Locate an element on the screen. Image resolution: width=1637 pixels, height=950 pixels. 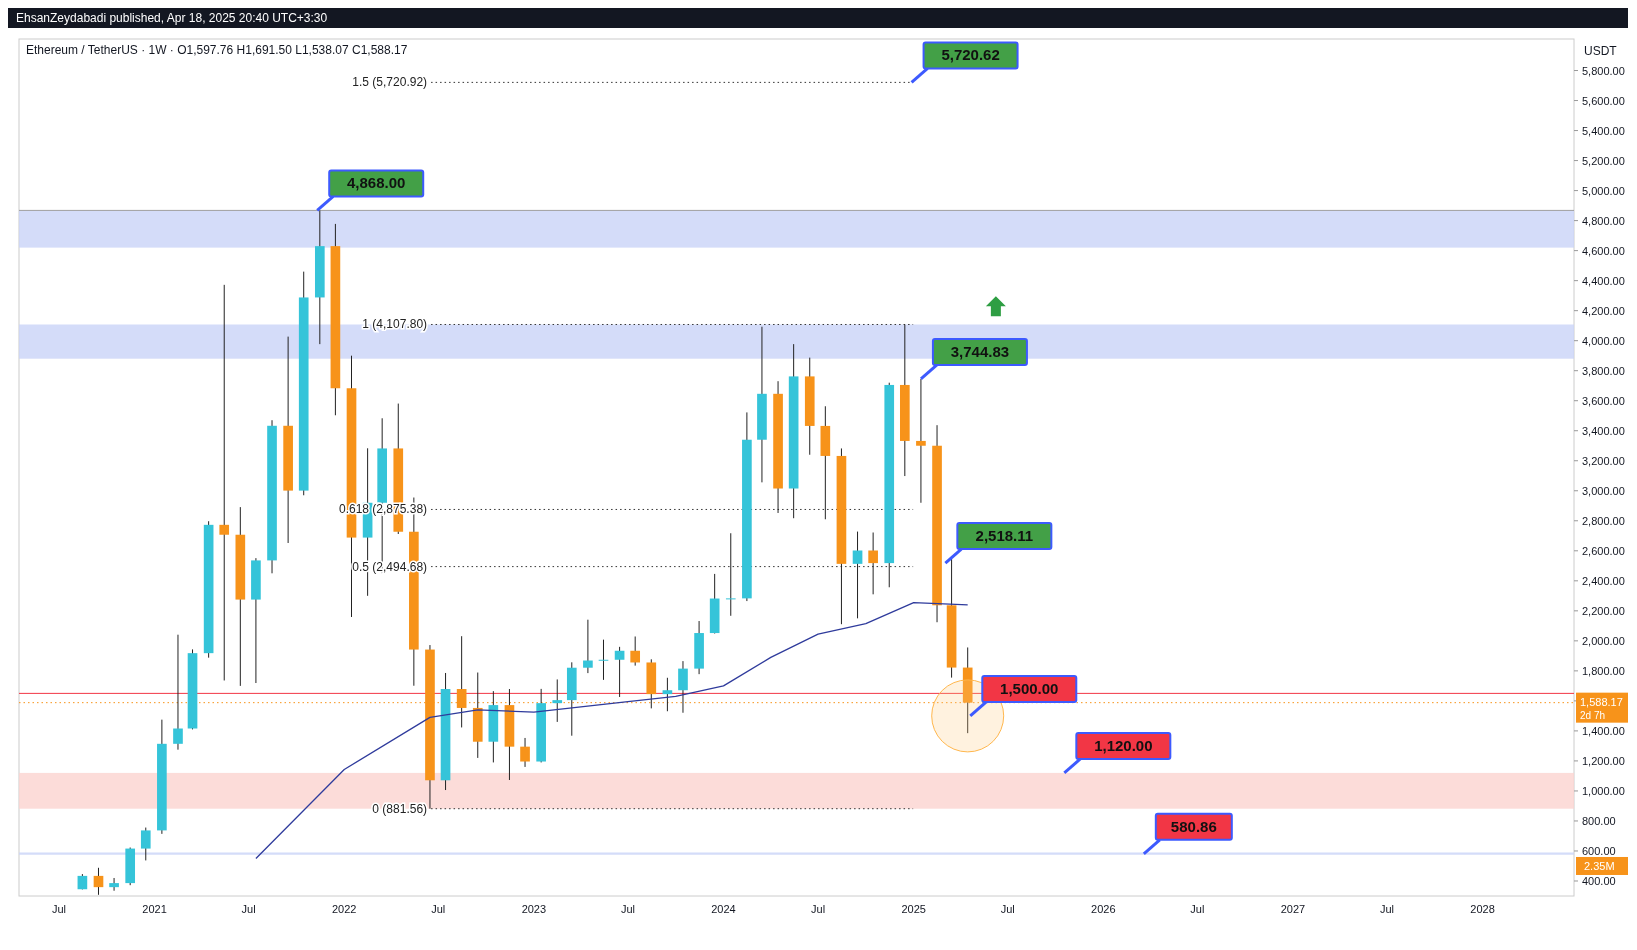
ref-line-label: 1 (4,107.80) is located at coordinates (395, 324).